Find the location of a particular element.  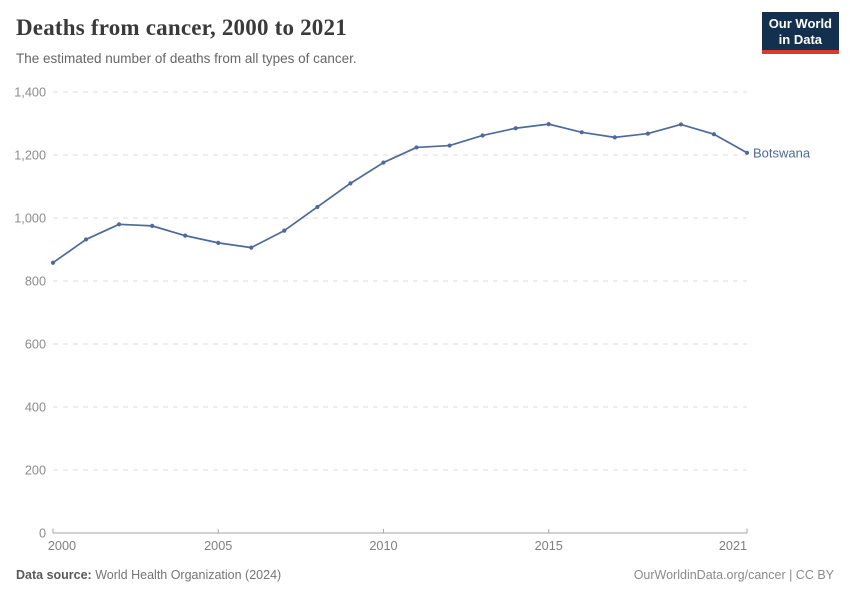

license-credit: OurWorldinData.org/cancer | CC BY is located at coordinates (733, 575).